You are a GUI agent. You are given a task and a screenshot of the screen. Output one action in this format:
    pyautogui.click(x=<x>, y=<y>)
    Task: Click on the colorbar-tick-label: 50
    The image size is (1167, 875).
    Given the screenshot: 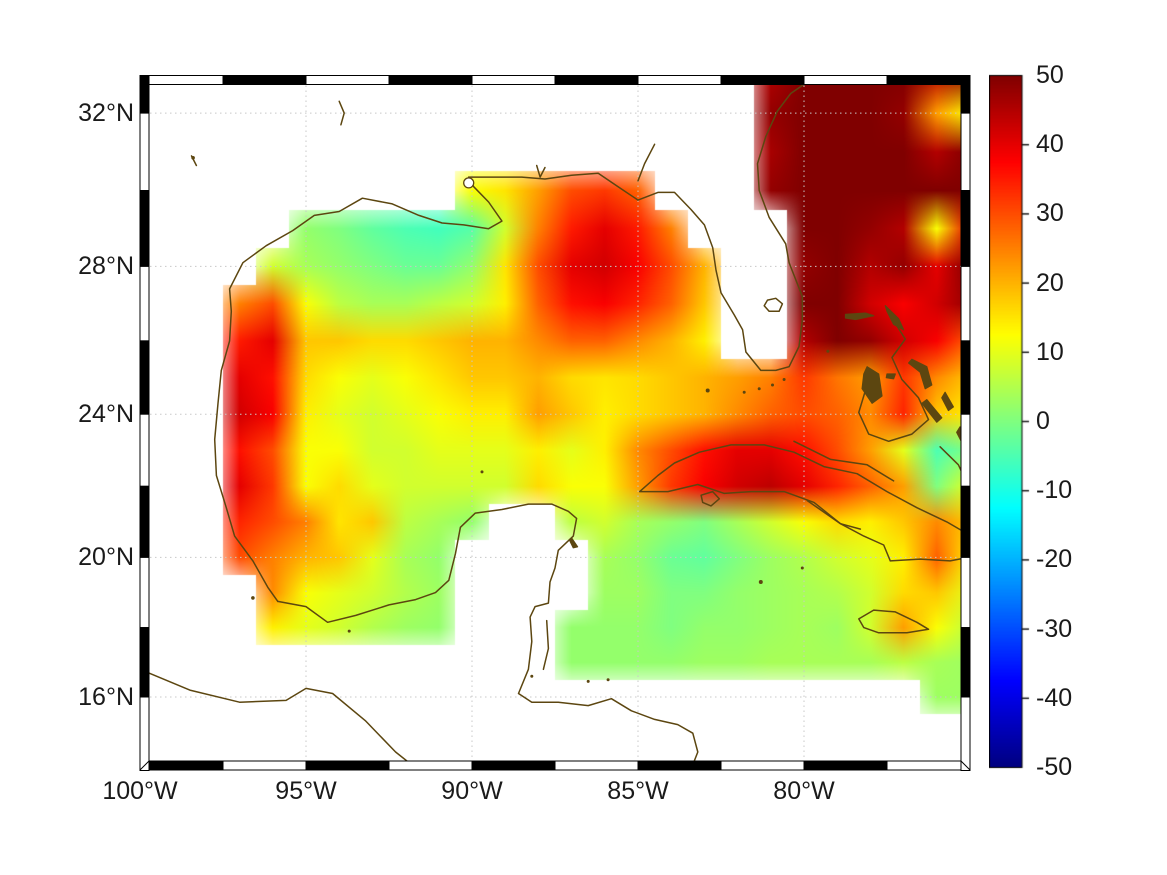 What is the action you would take?
    pyautogui.click(x=1050, y=75)
    